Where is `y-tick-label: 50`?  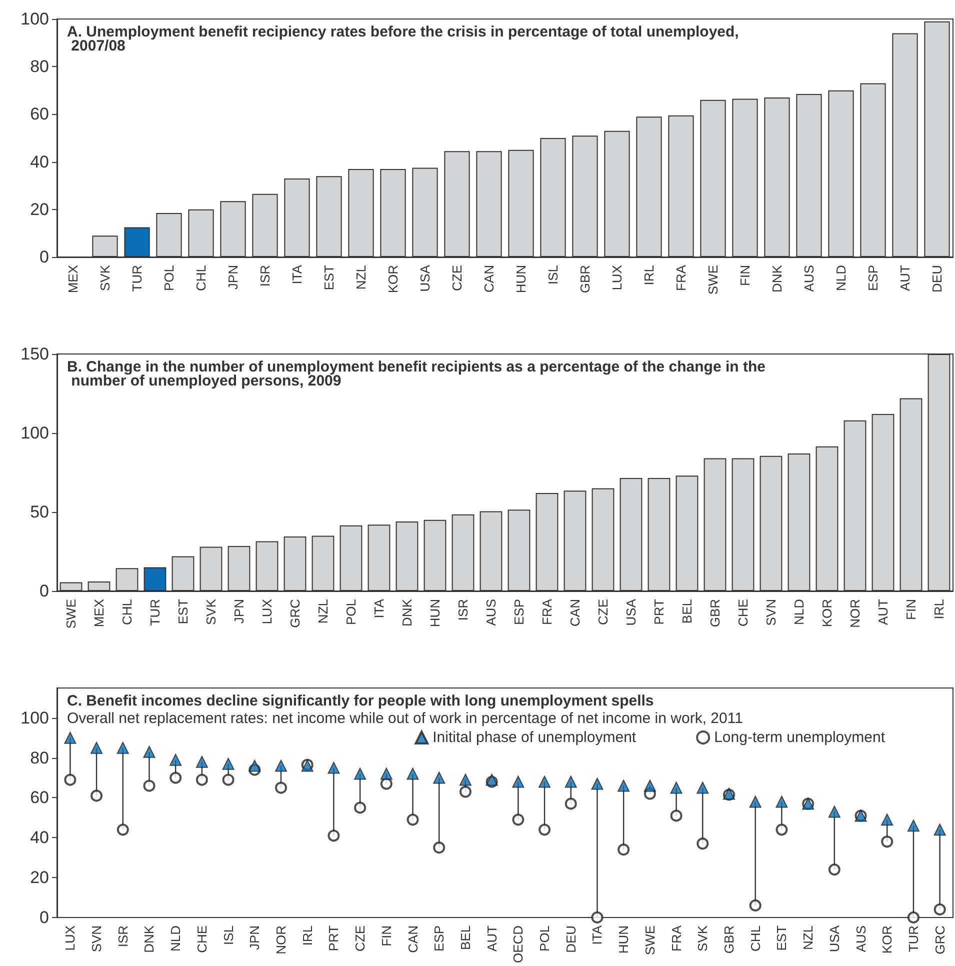
y-tick-label: 50 is located at coordinates (39, 512).